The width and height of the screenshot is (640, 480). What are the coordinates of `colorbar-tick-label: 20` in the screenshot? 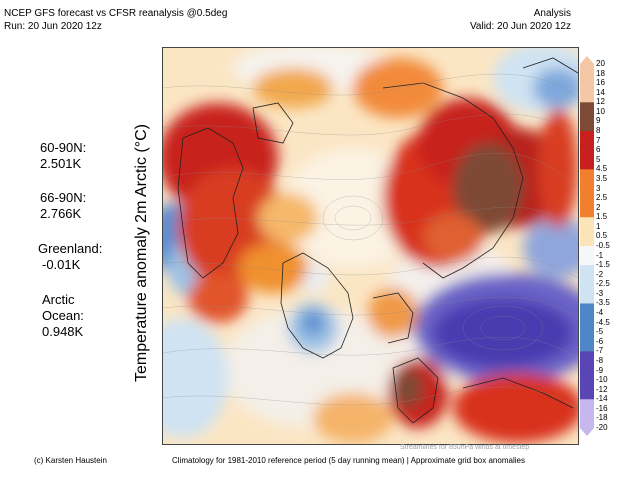 It's located at (600, 63).